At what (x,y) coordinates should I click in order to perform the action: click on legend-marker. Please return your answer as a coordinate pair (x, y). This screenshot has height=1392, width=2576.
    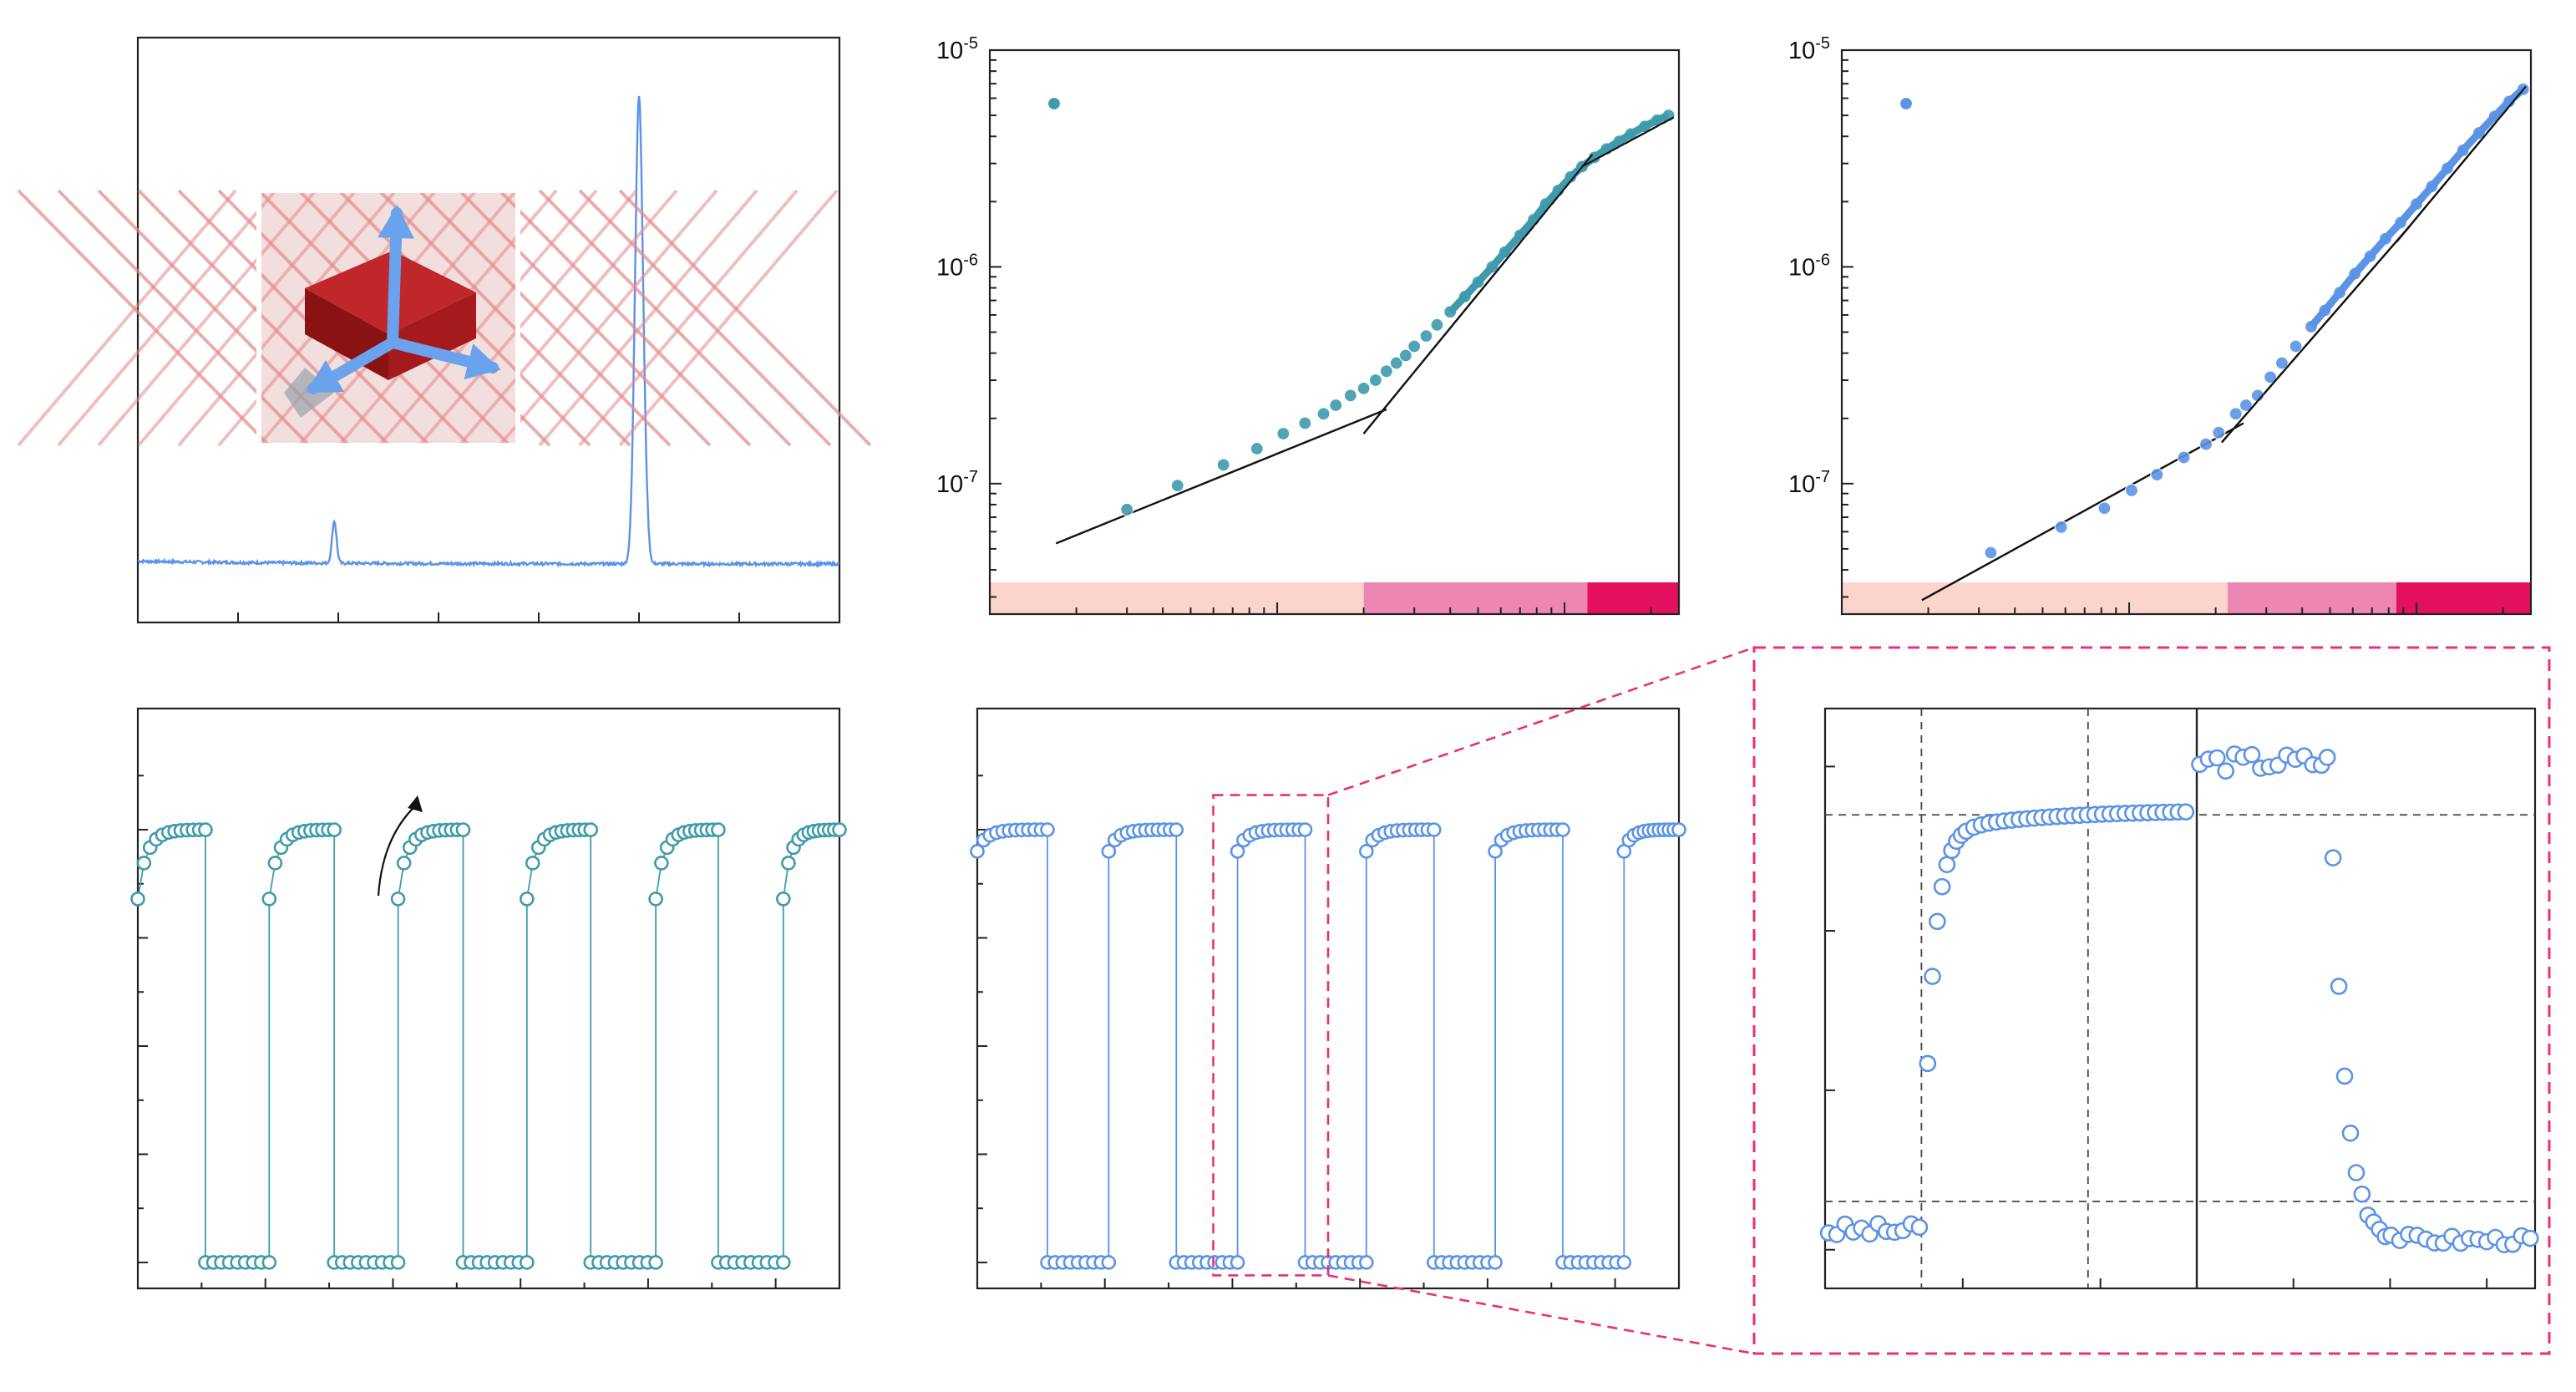
    Looking at the image, I should click on (1054, 103).